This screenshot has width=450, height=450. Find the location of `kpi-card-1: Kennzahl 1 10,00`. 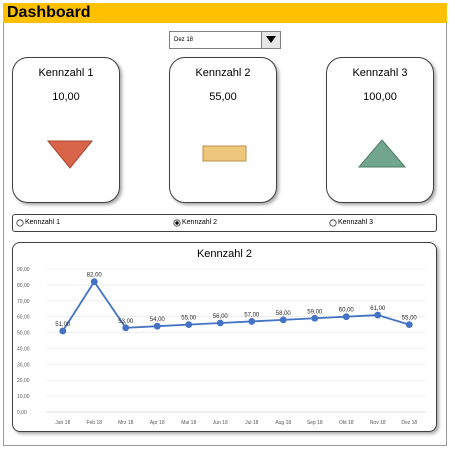

kpi-card-1: Kennzahl 1 10,00 is located at coordinates (66, 130).